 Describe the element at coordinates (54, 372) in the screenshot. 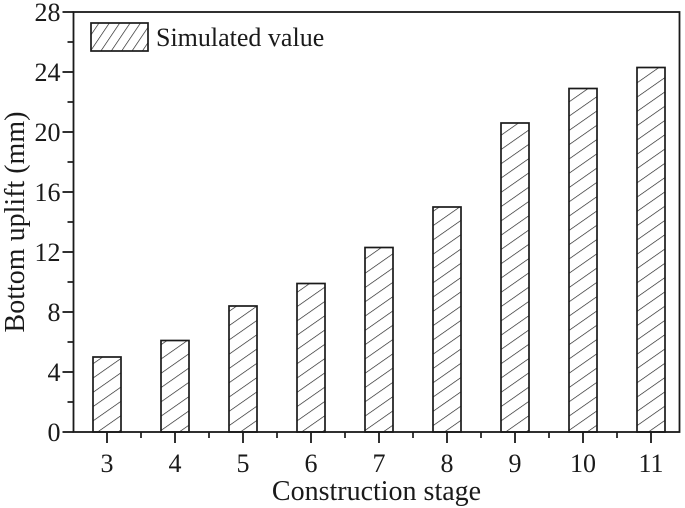

I see `y-tick-label: 4` at that location.